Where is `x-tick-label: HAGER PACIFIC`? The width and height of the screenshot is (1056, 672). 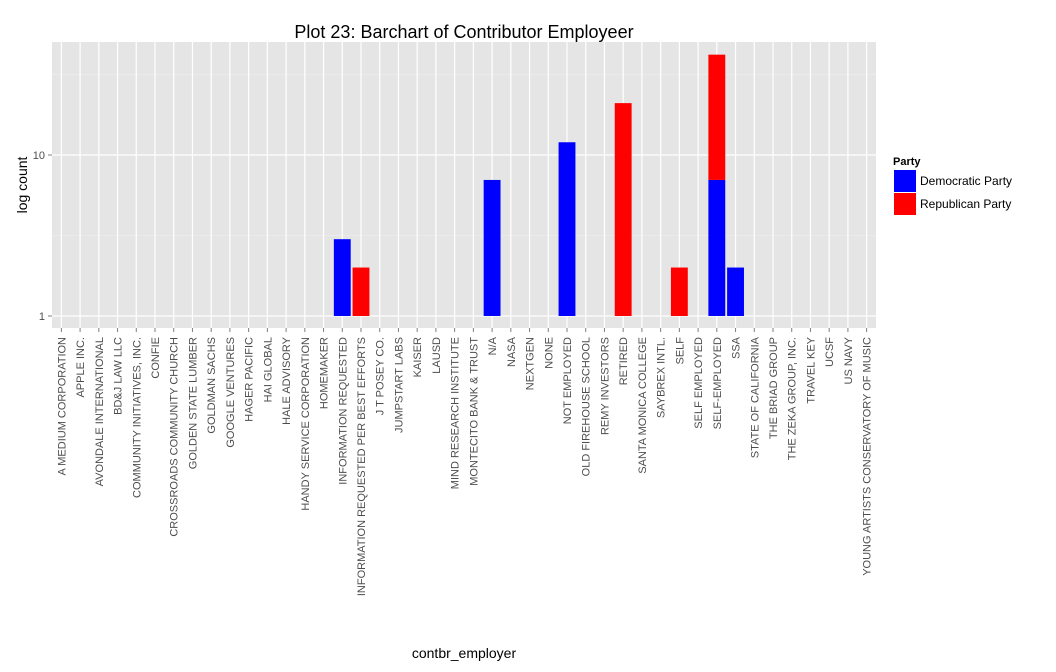
x-tick-label: HAGER PACIFIC is located at coordinates (250, 379).